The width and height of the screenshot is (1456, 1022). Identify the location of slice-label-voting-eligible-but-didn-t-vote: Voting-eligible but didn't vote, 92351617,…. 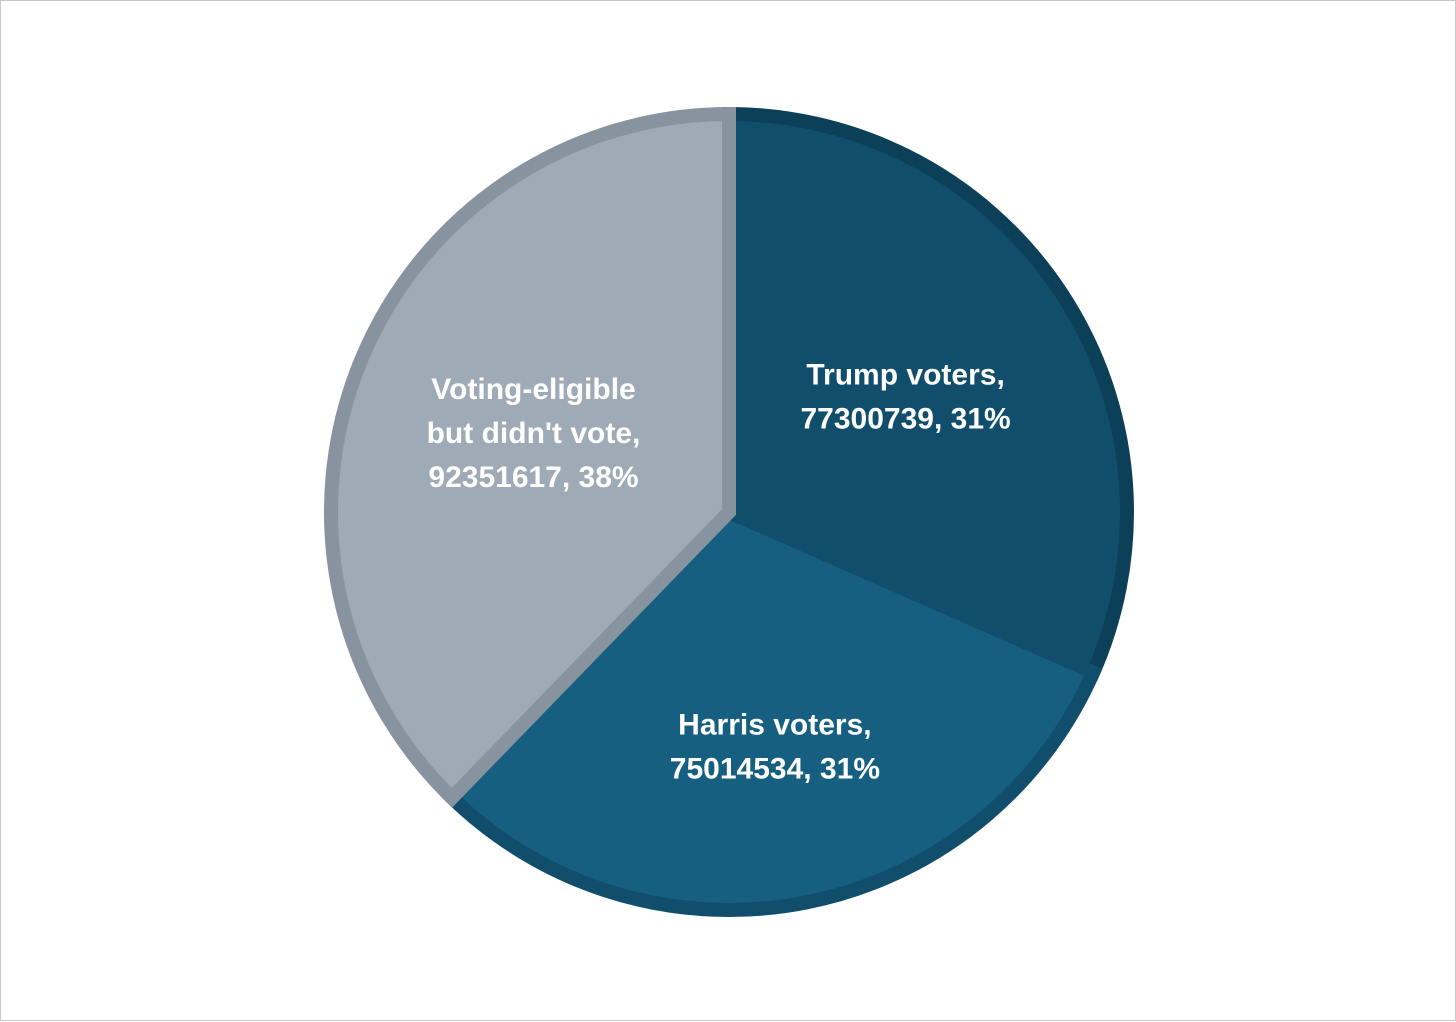
(534, 433).